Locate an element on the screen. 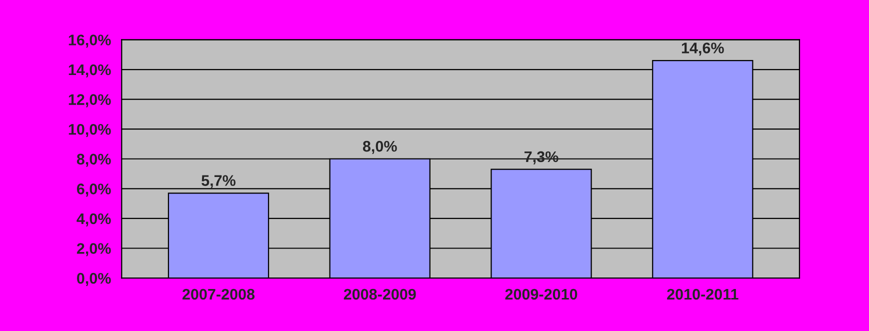 Image resolution: width=869 pixels, height=331 pixels. y-tick-label: 6,0% is located at coordinates (93, 190).